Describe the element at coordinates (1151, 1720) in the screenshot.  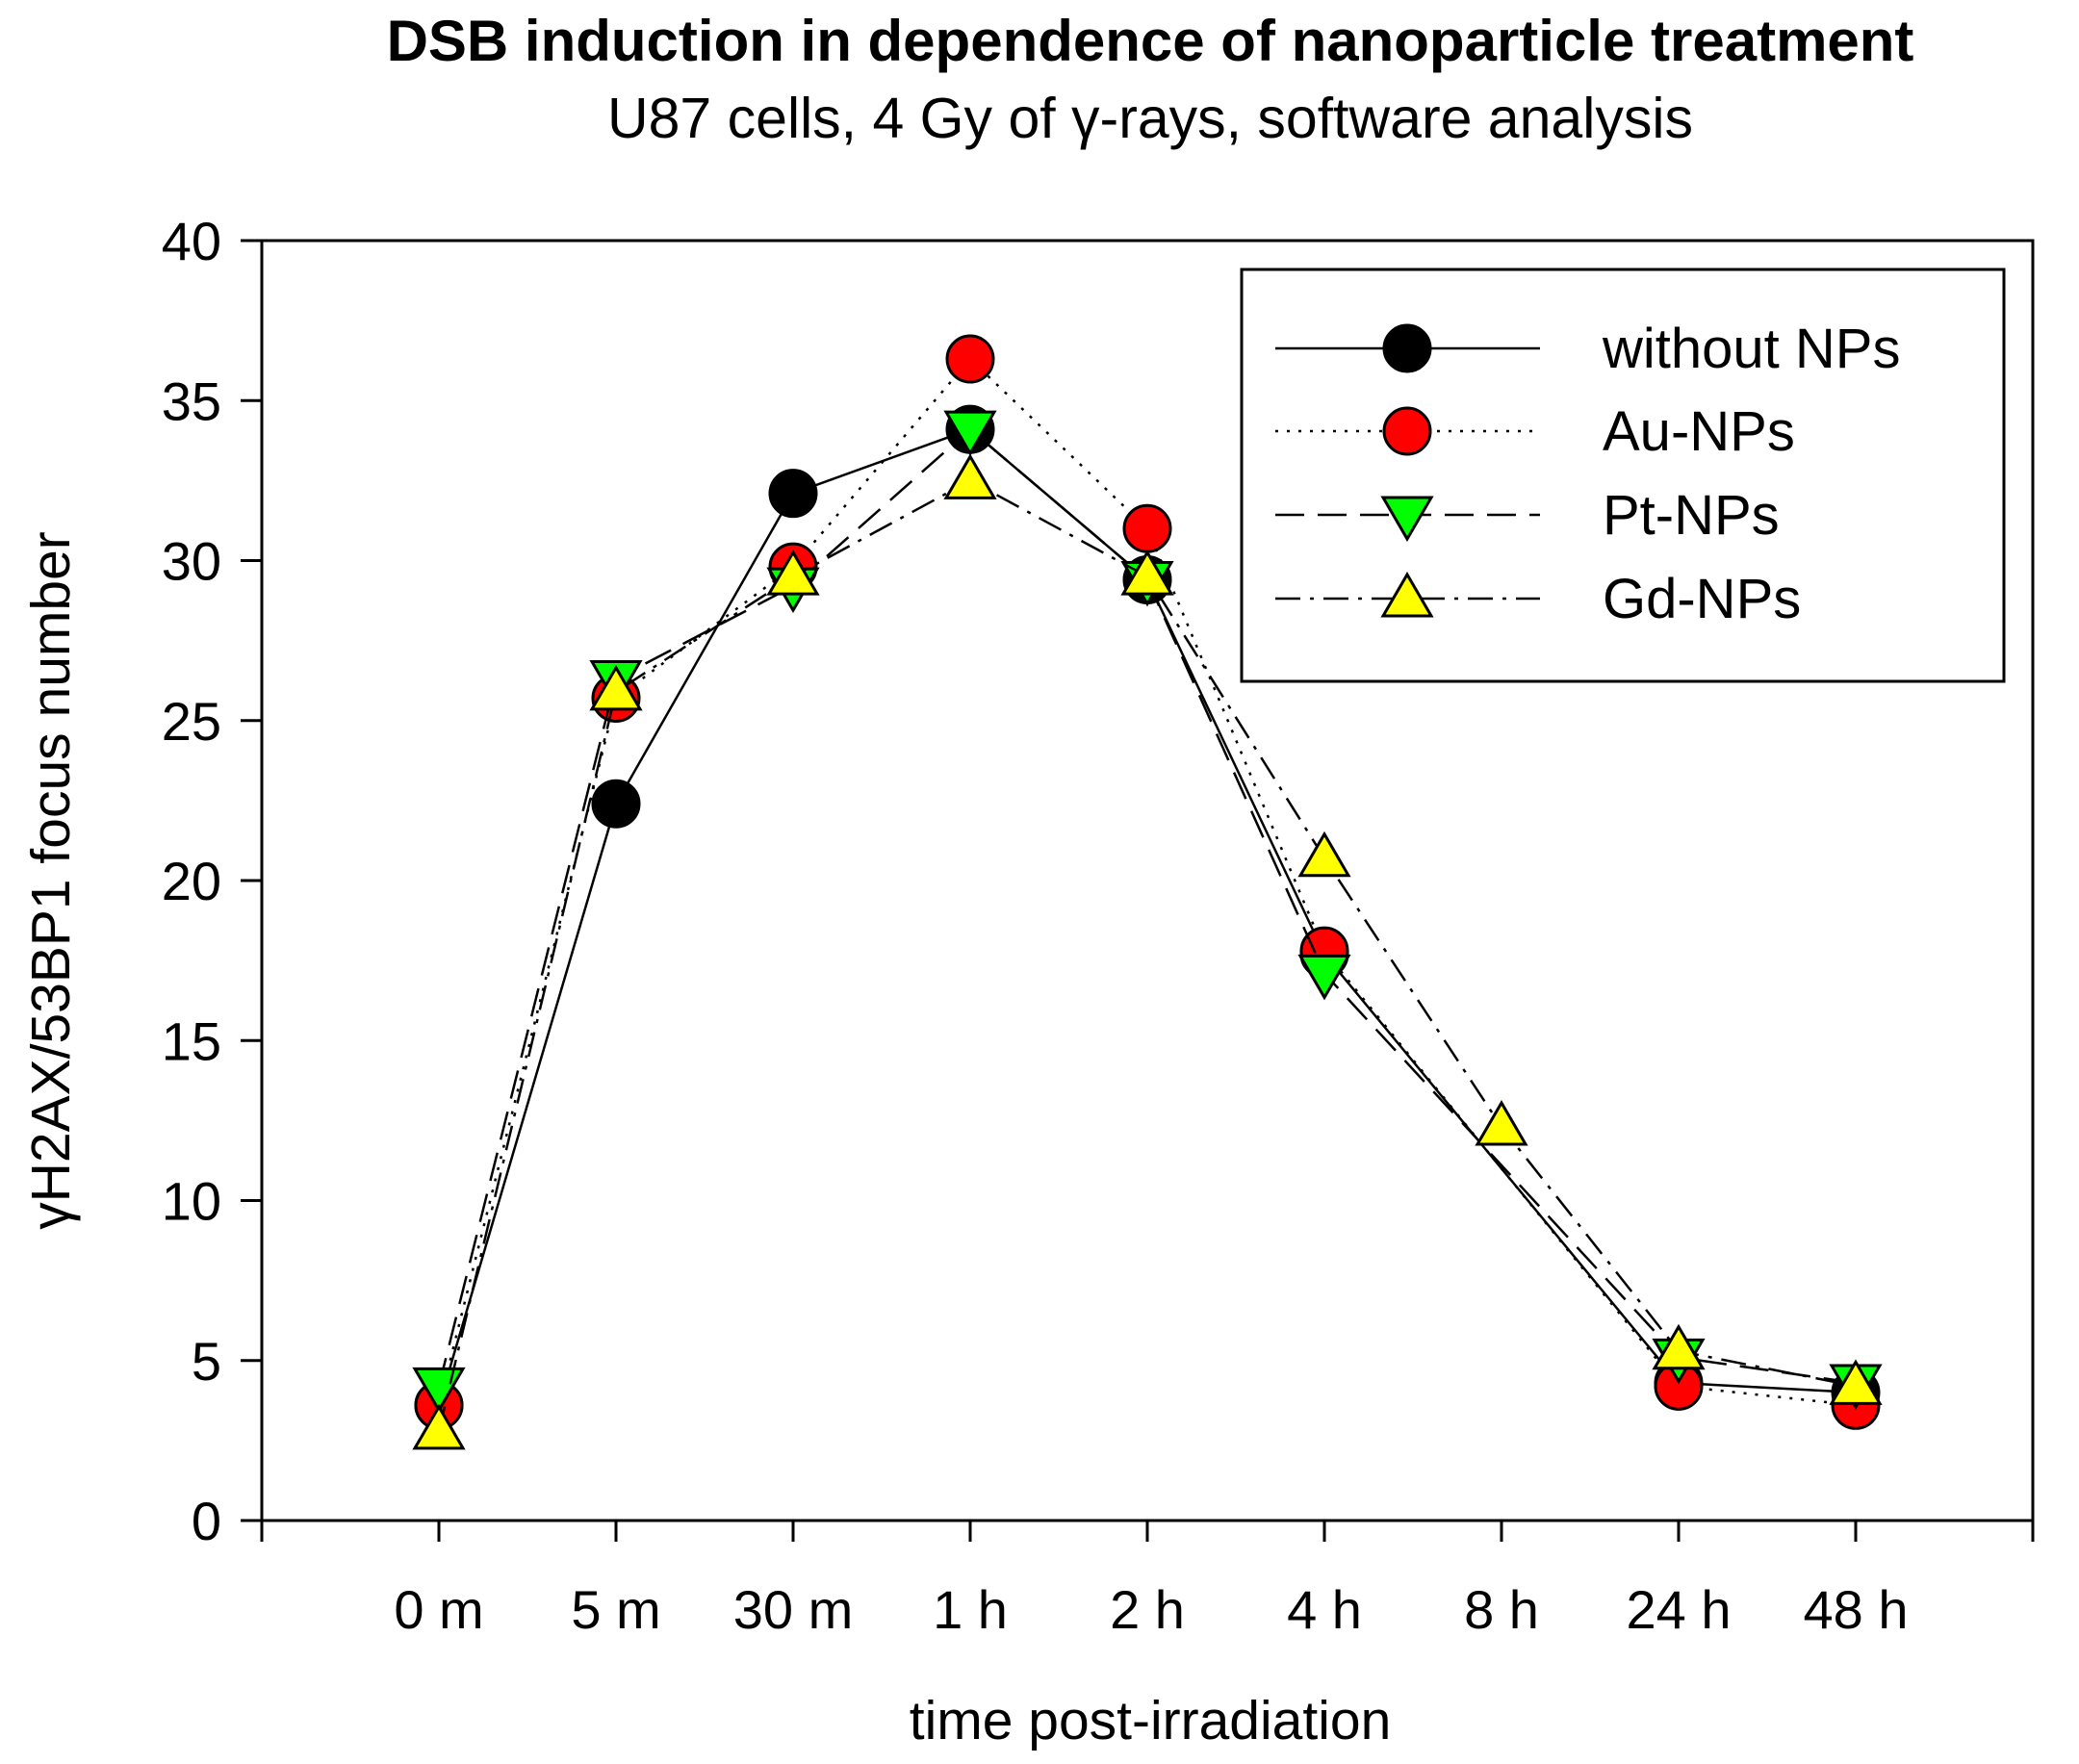
I see `x-axis-label: time post-irradiation` at that location.